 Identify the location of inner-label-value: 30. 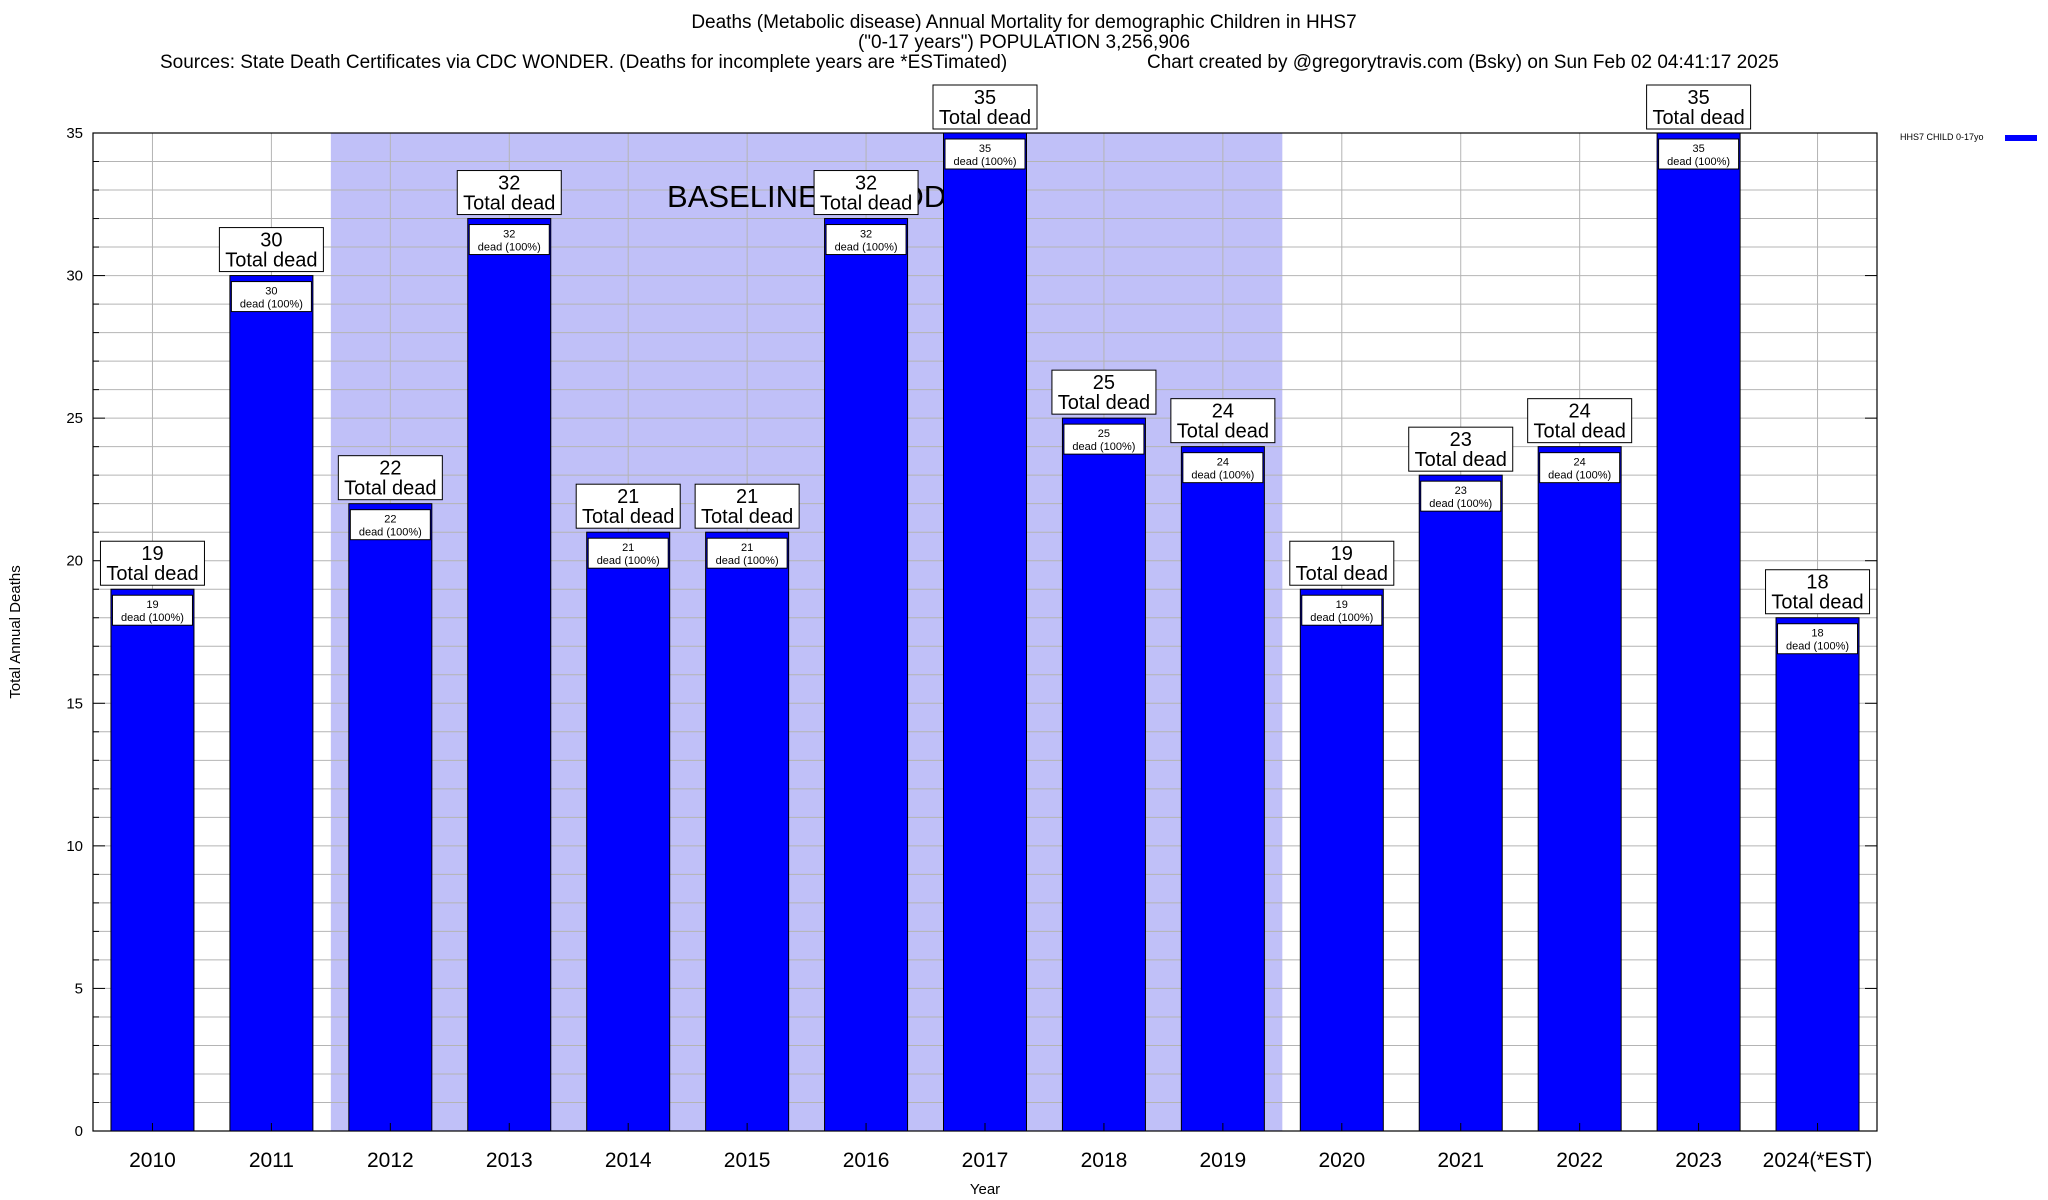
(271, 292).